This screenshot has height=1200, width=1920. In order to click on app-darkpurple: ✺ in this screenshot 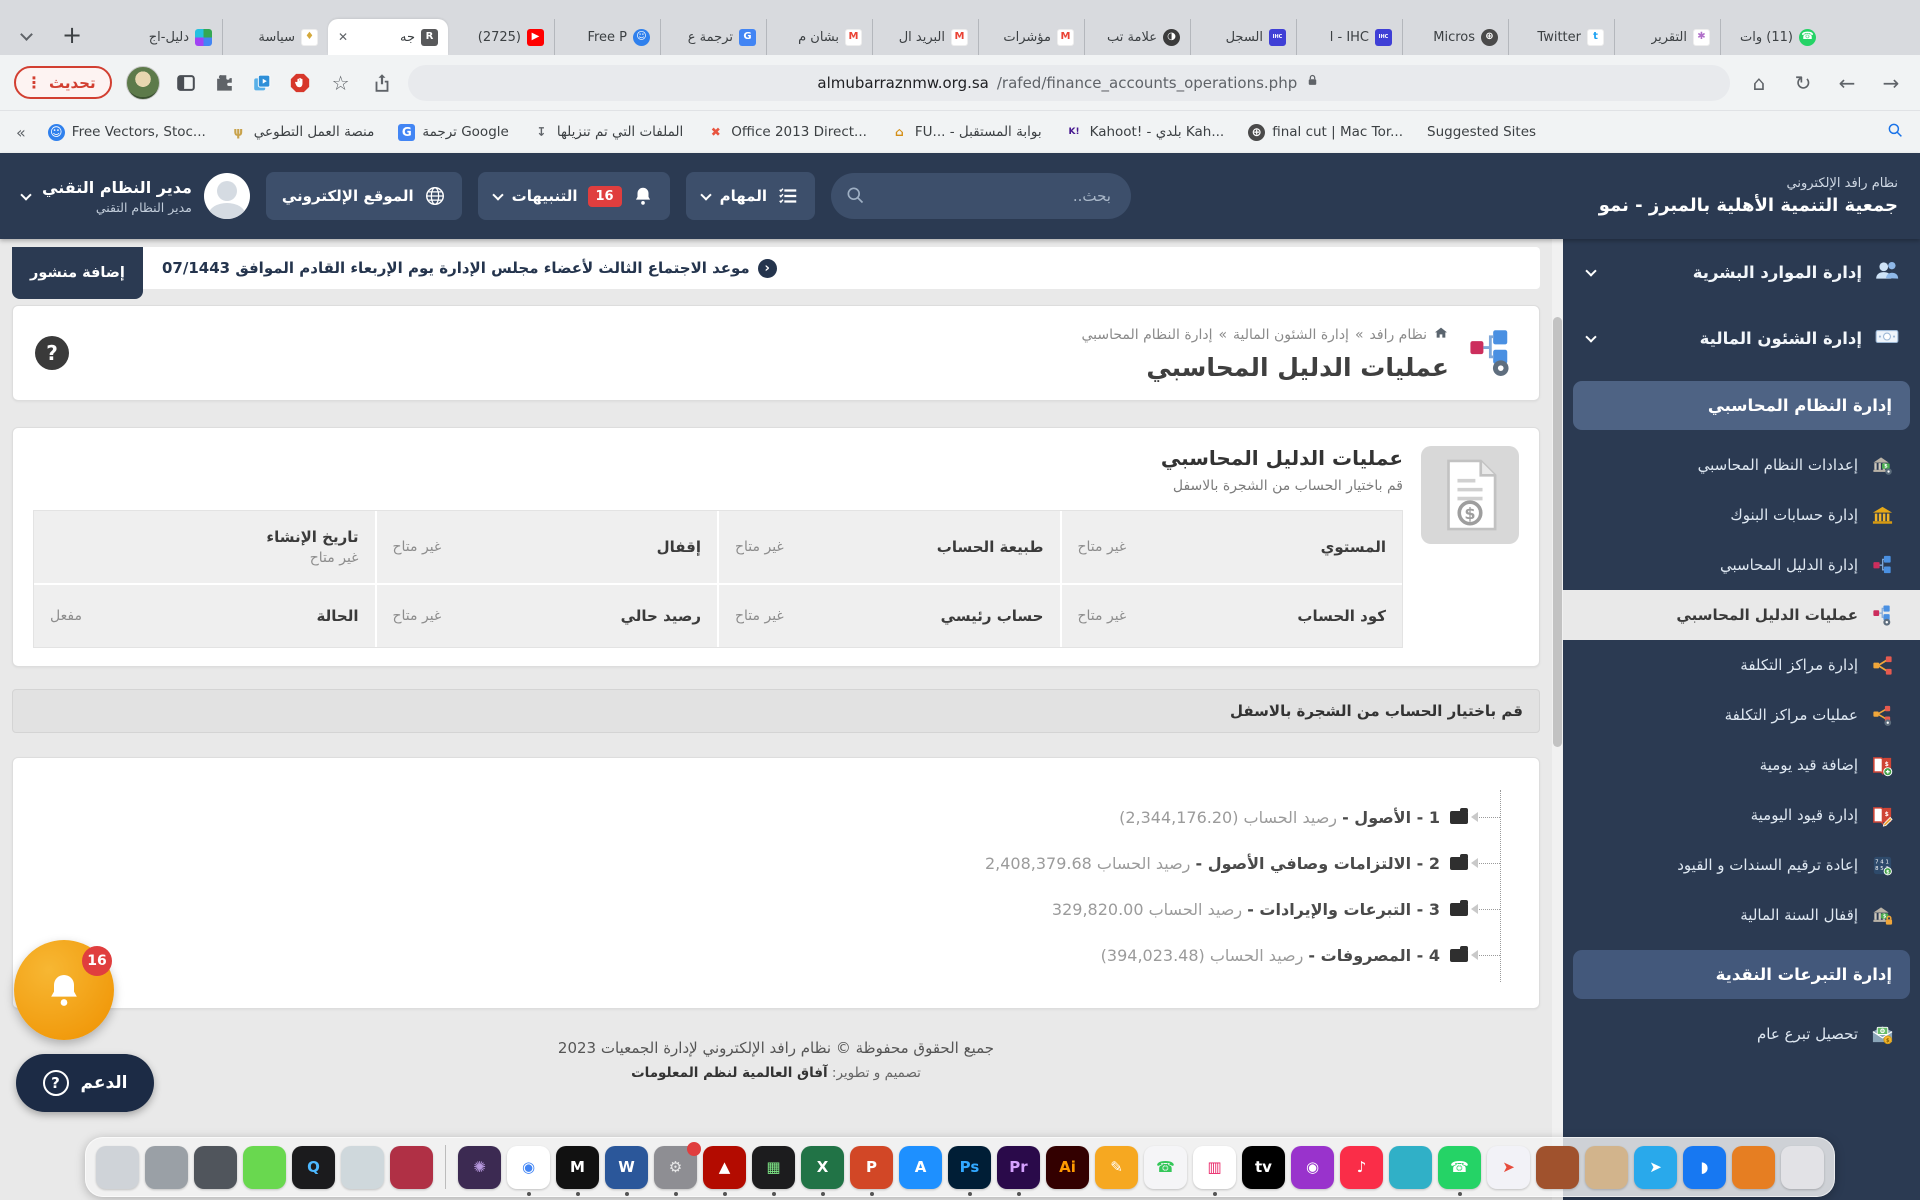, I will do `click(479, 1167)`.